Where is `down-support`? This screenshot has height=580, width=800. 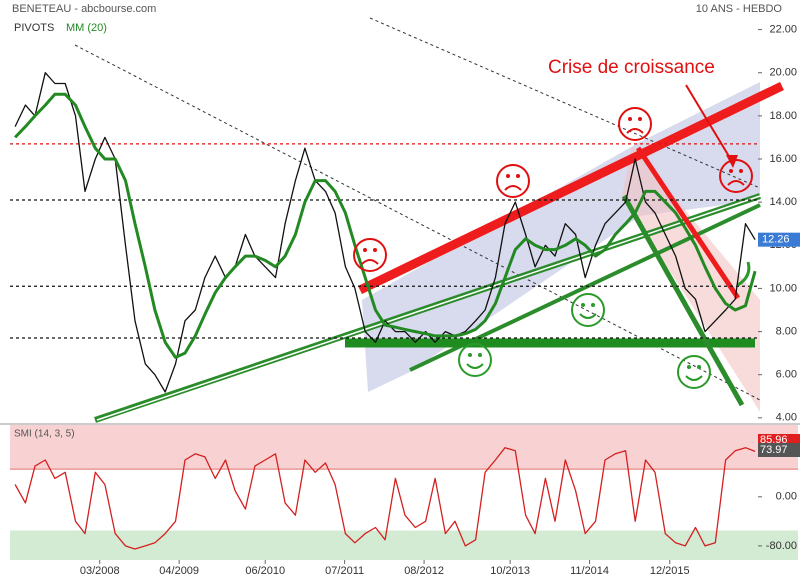 down-support is located at coordinates (683, 300).